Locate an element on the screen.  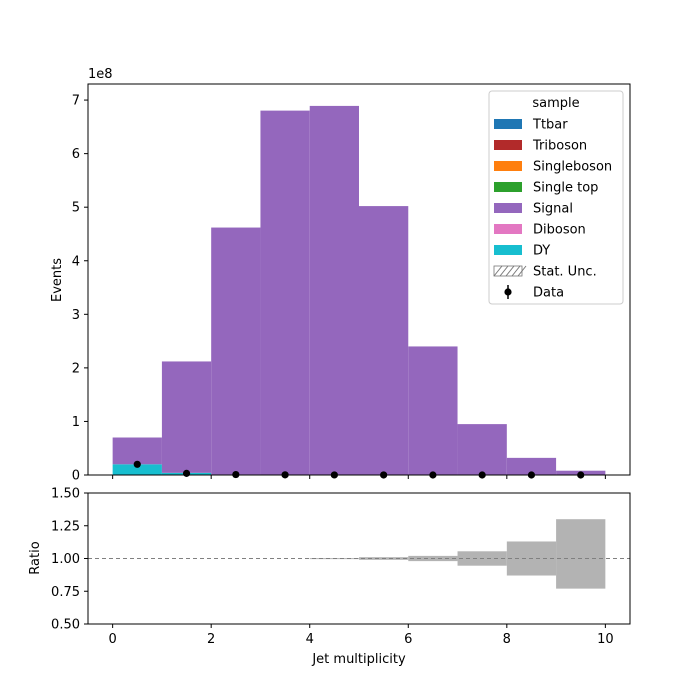
ratio-y-tick-label-3: 1.25 is located at coordinates (65, 526).